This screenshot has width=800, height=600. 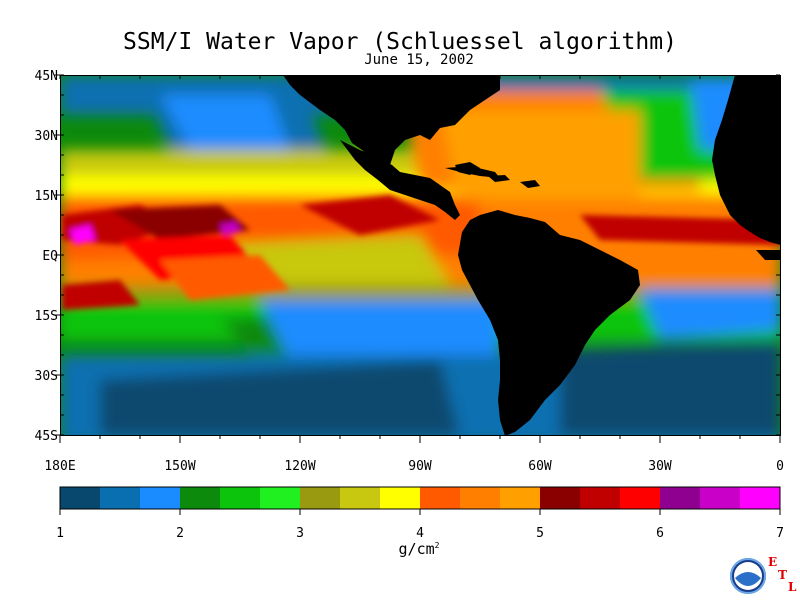 What do you see at coordinates (400, 42) in the screenshot?
I see `map-title: SSM/I Water Vapor (Schluessel algorithm)` at bounding box center [400, 42].